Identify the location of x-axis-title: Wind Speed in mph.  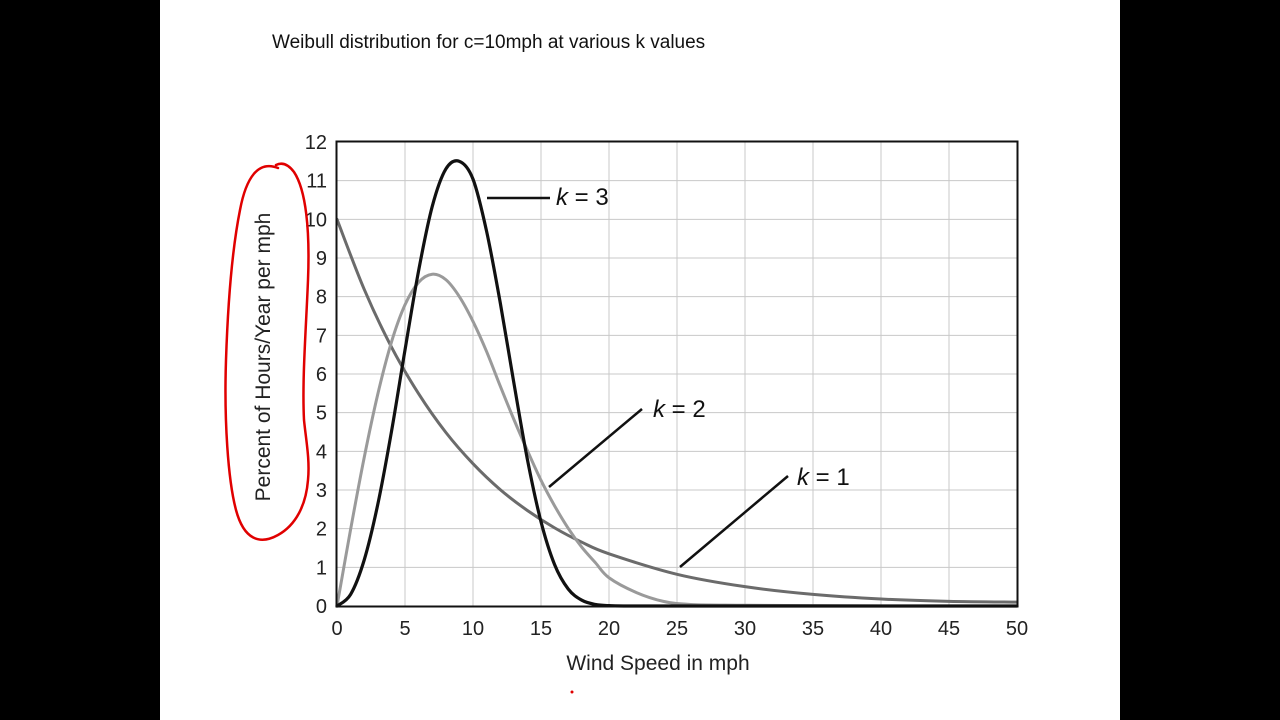
(657, 663).